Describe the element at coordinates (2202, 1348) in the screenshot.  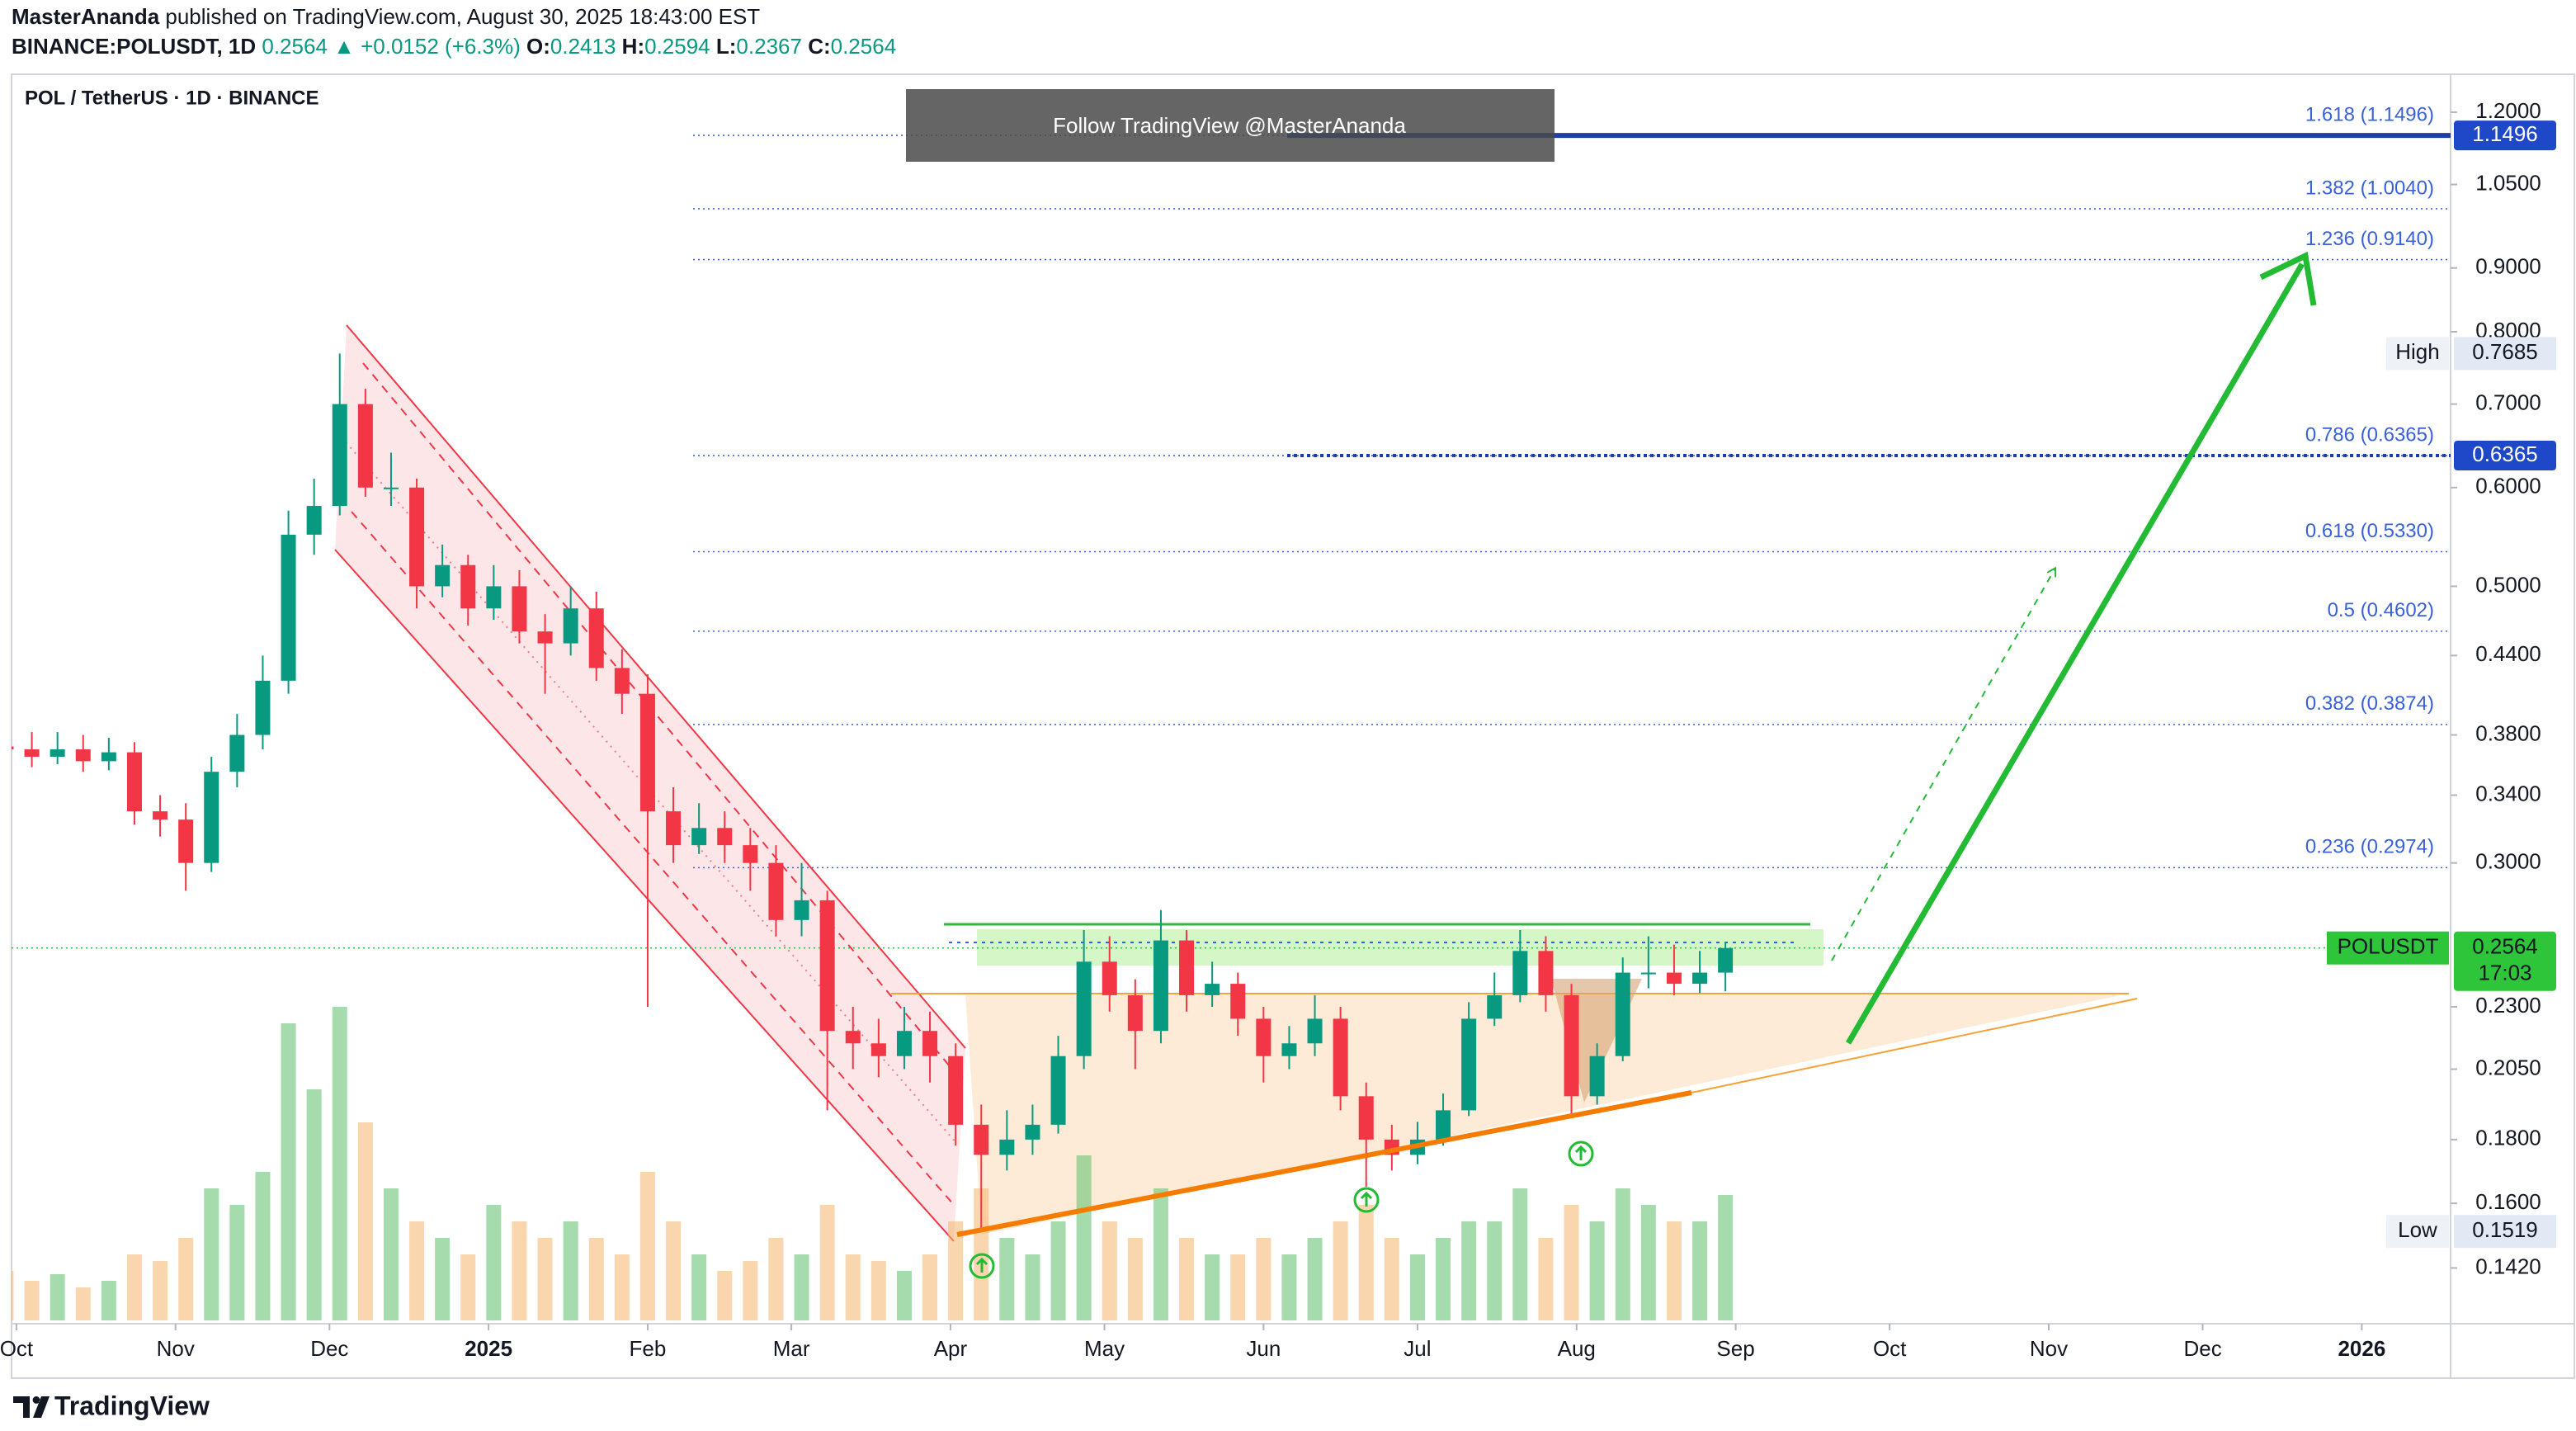
I see `x-tick-label: Dec` at that location.